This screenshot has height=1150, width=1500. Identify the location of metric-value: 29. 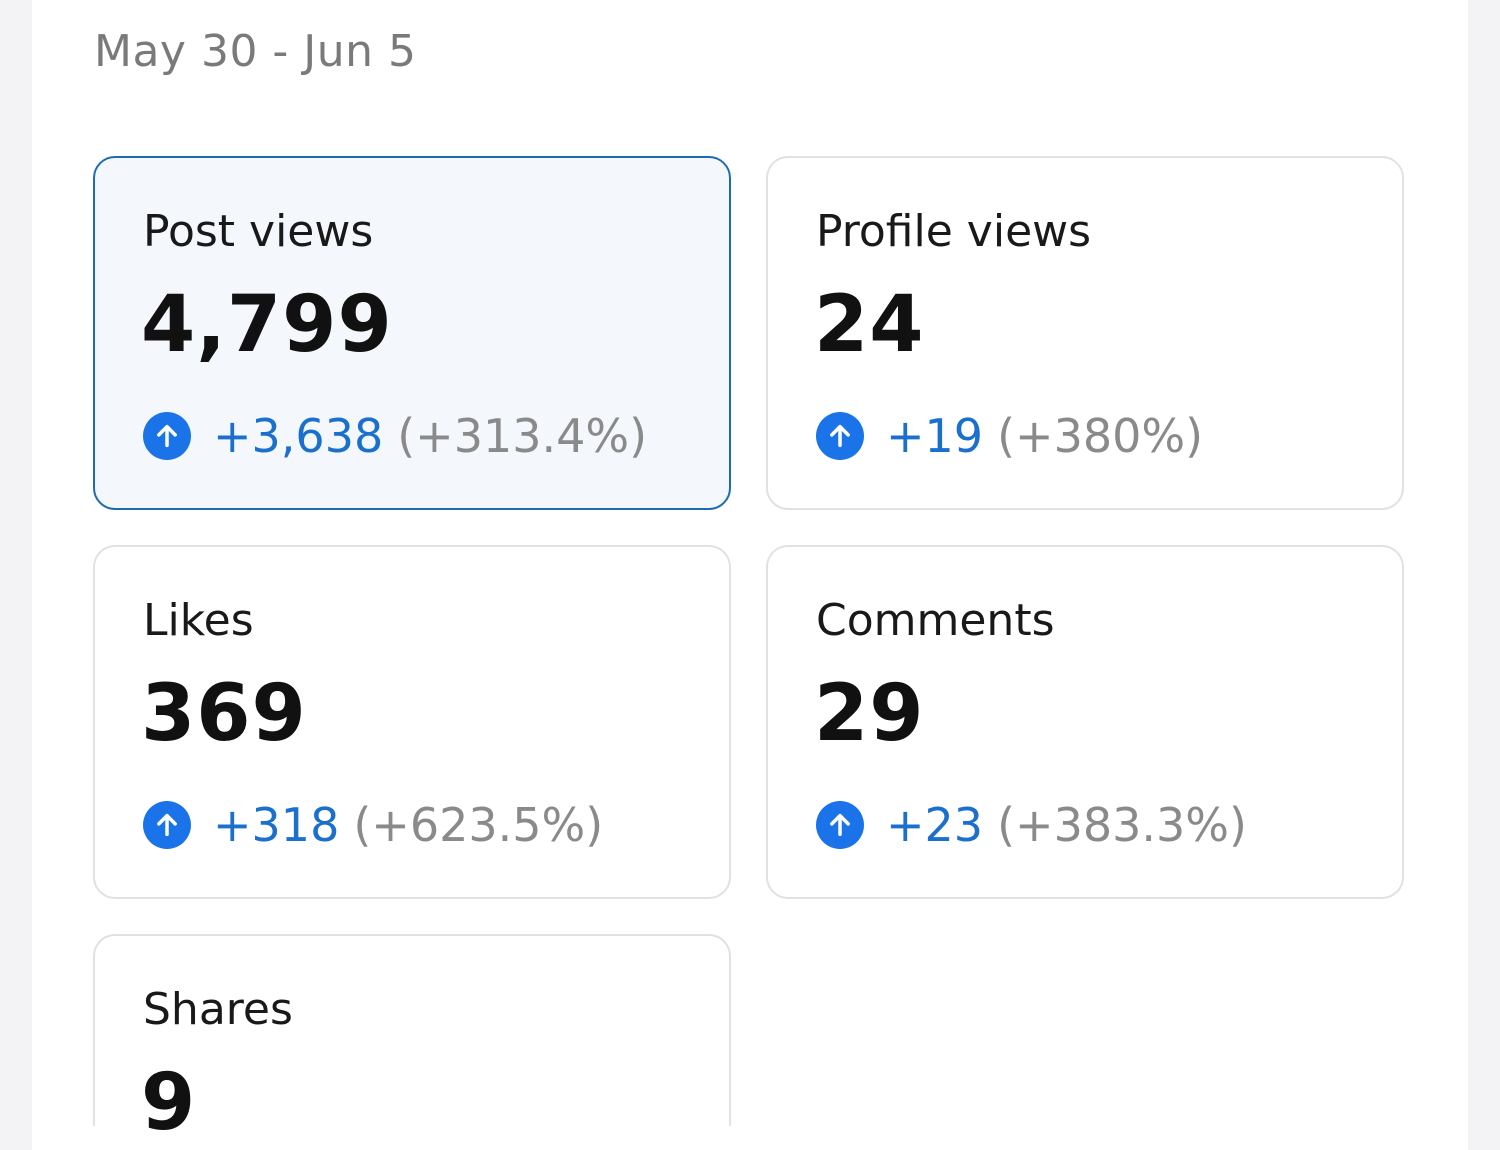
(869, 714).